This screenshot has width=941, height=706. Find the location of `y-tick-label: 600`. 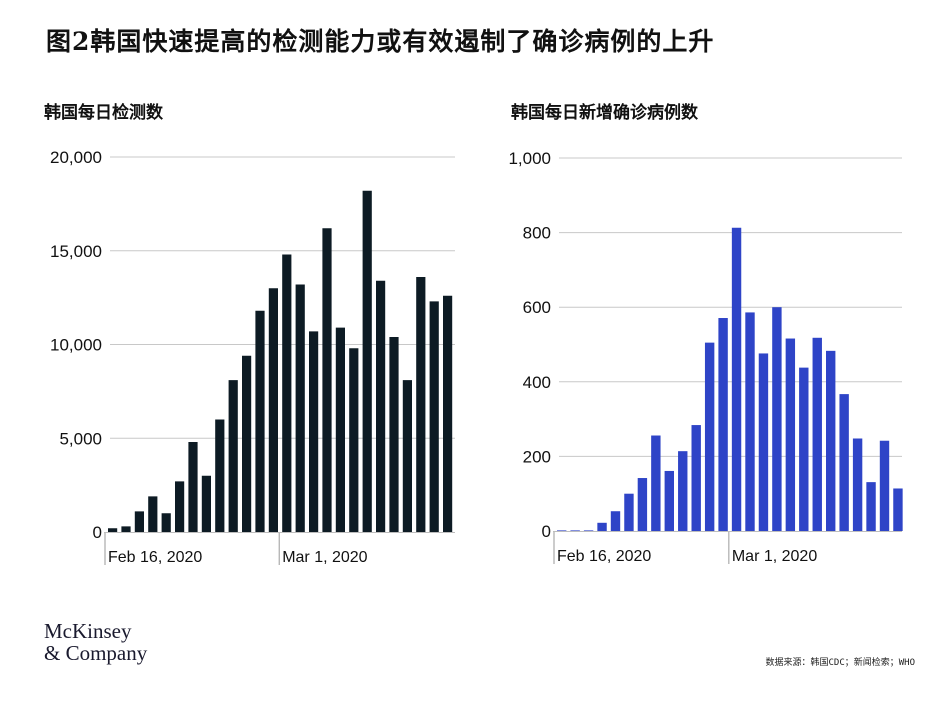

y-tick-label: 600 is located at coordinates (537, 307).